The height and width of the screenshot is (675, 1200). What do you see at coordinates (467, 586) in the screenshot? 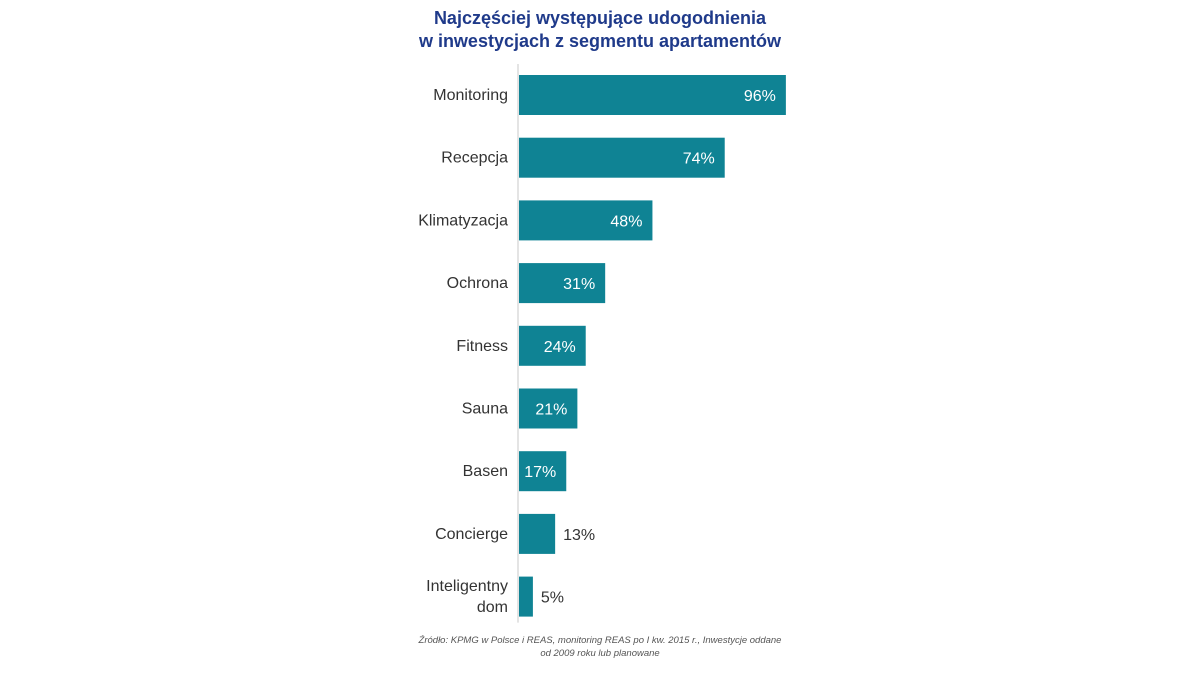
I see `category-label-8-line-0: Inteligentny` at bounding box center [467, 586].